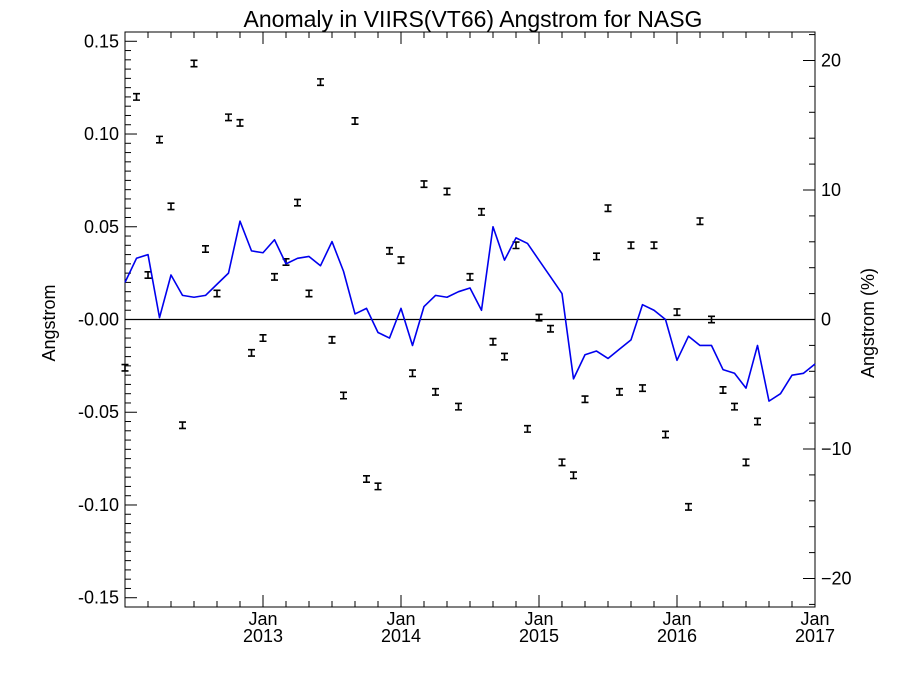 This screenshot has height=675, width=900. Describe the element at coordinates (263, 636) in the screenshot. I see `x-tick-label-year: 2013` at that location.